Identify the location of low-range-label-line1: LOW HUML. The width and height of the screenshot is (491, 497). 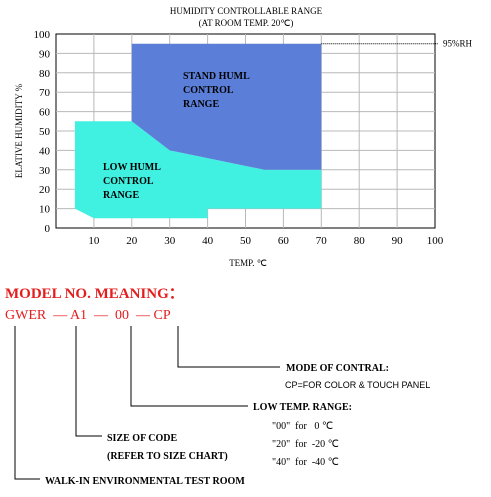
(132, 167).